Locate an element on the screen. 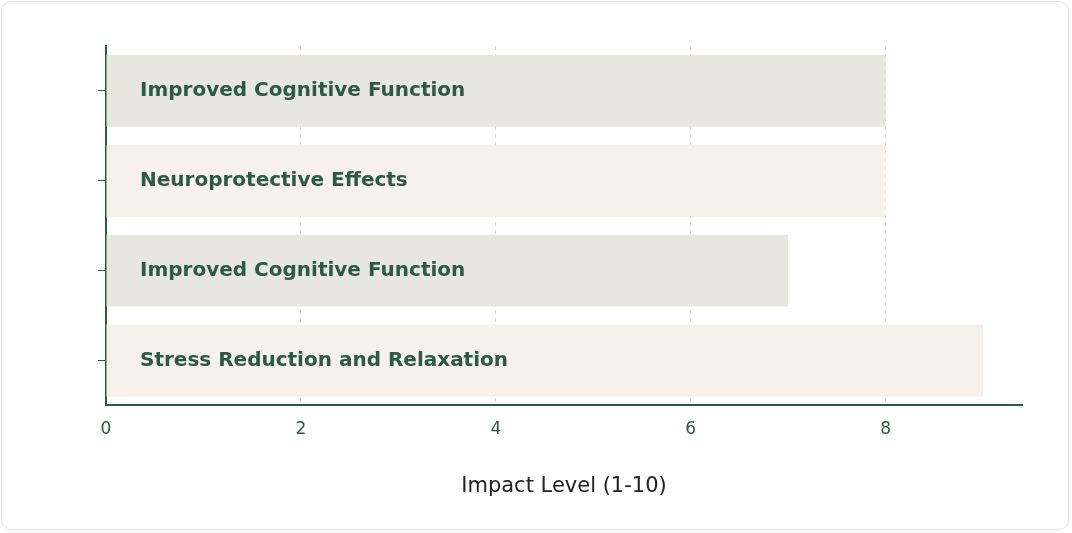  x-tick-label: 6 is located at coordinates (691, 428).